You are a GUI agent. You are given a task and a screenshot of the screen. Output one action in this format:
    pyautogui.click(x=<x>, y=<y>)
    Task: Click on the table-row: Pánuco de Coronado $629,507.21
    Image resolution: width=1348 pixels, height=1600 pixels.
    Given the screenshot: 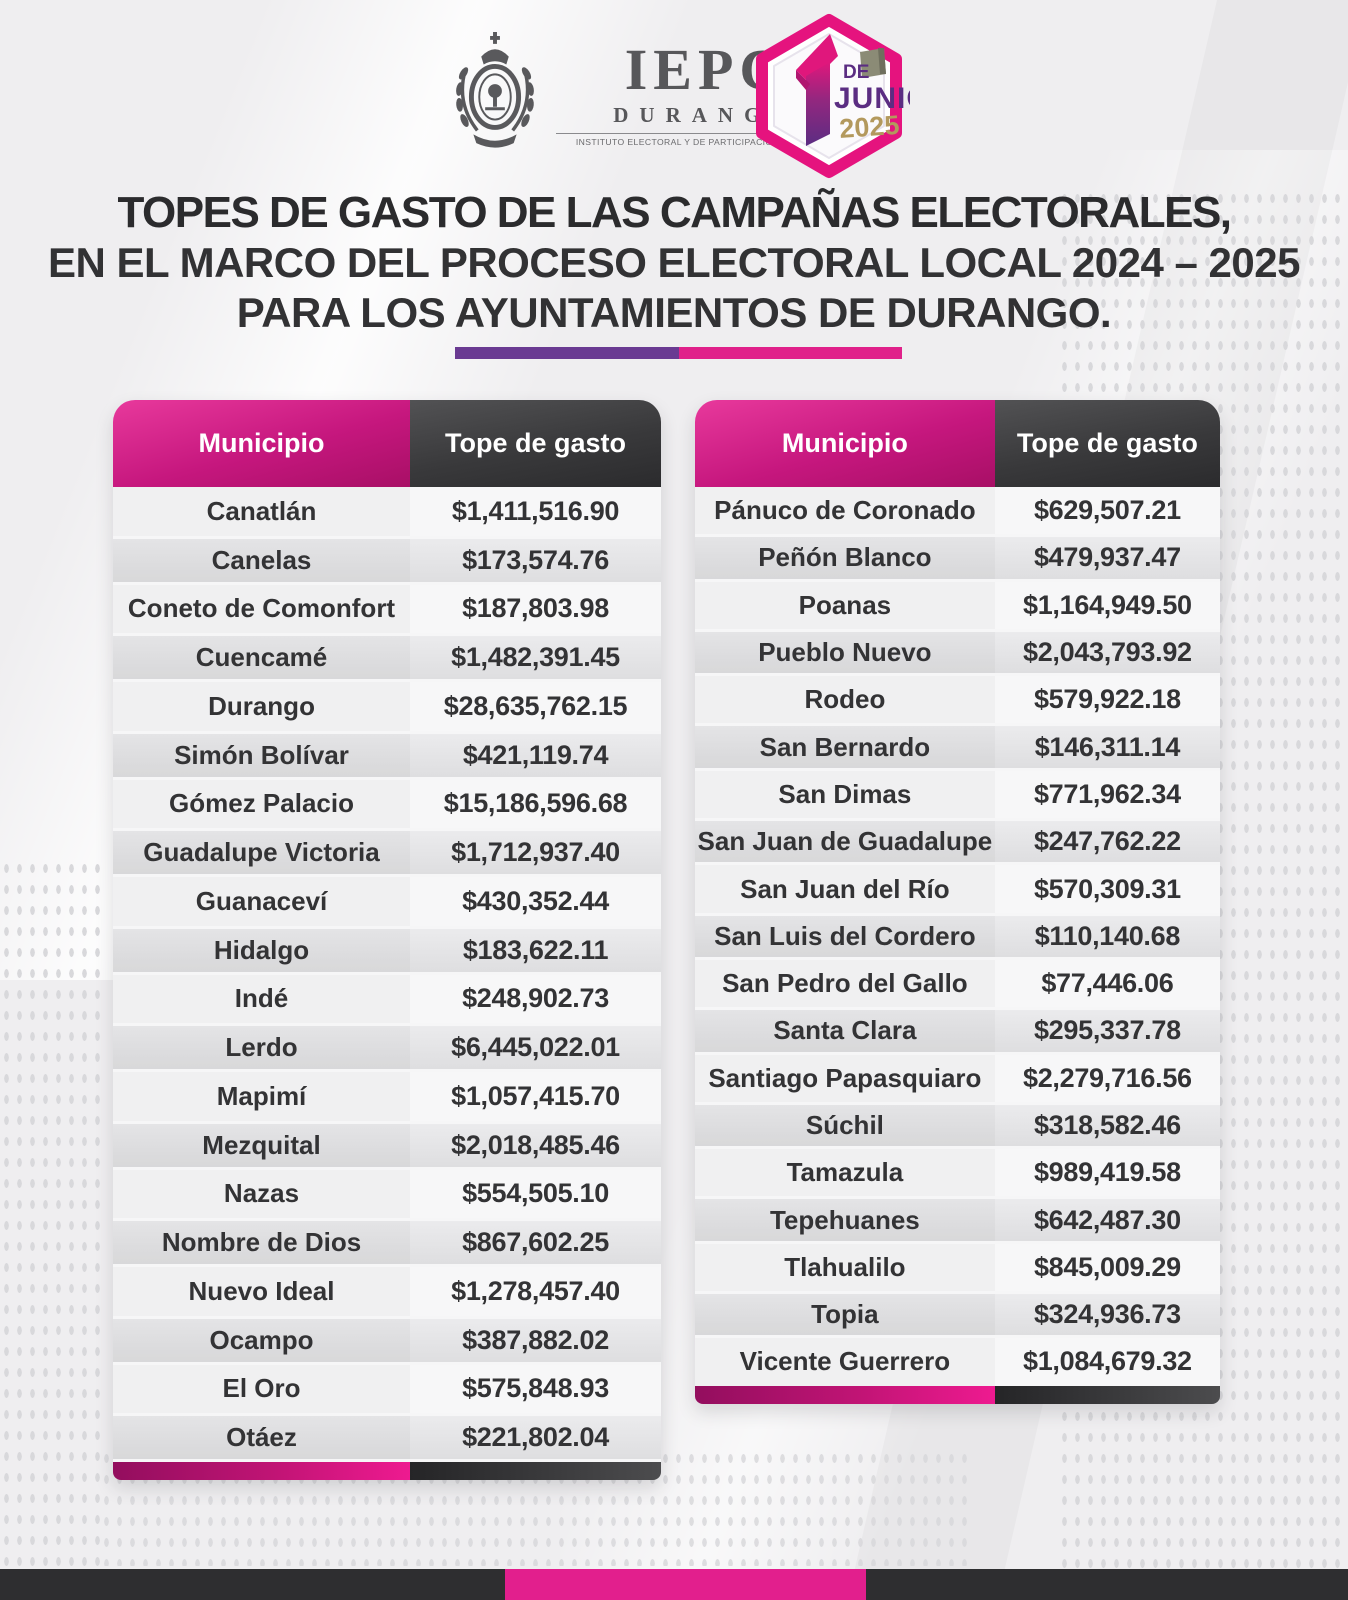 What is the action you would take?
    pyautogui.click(x=957, y=511)
    